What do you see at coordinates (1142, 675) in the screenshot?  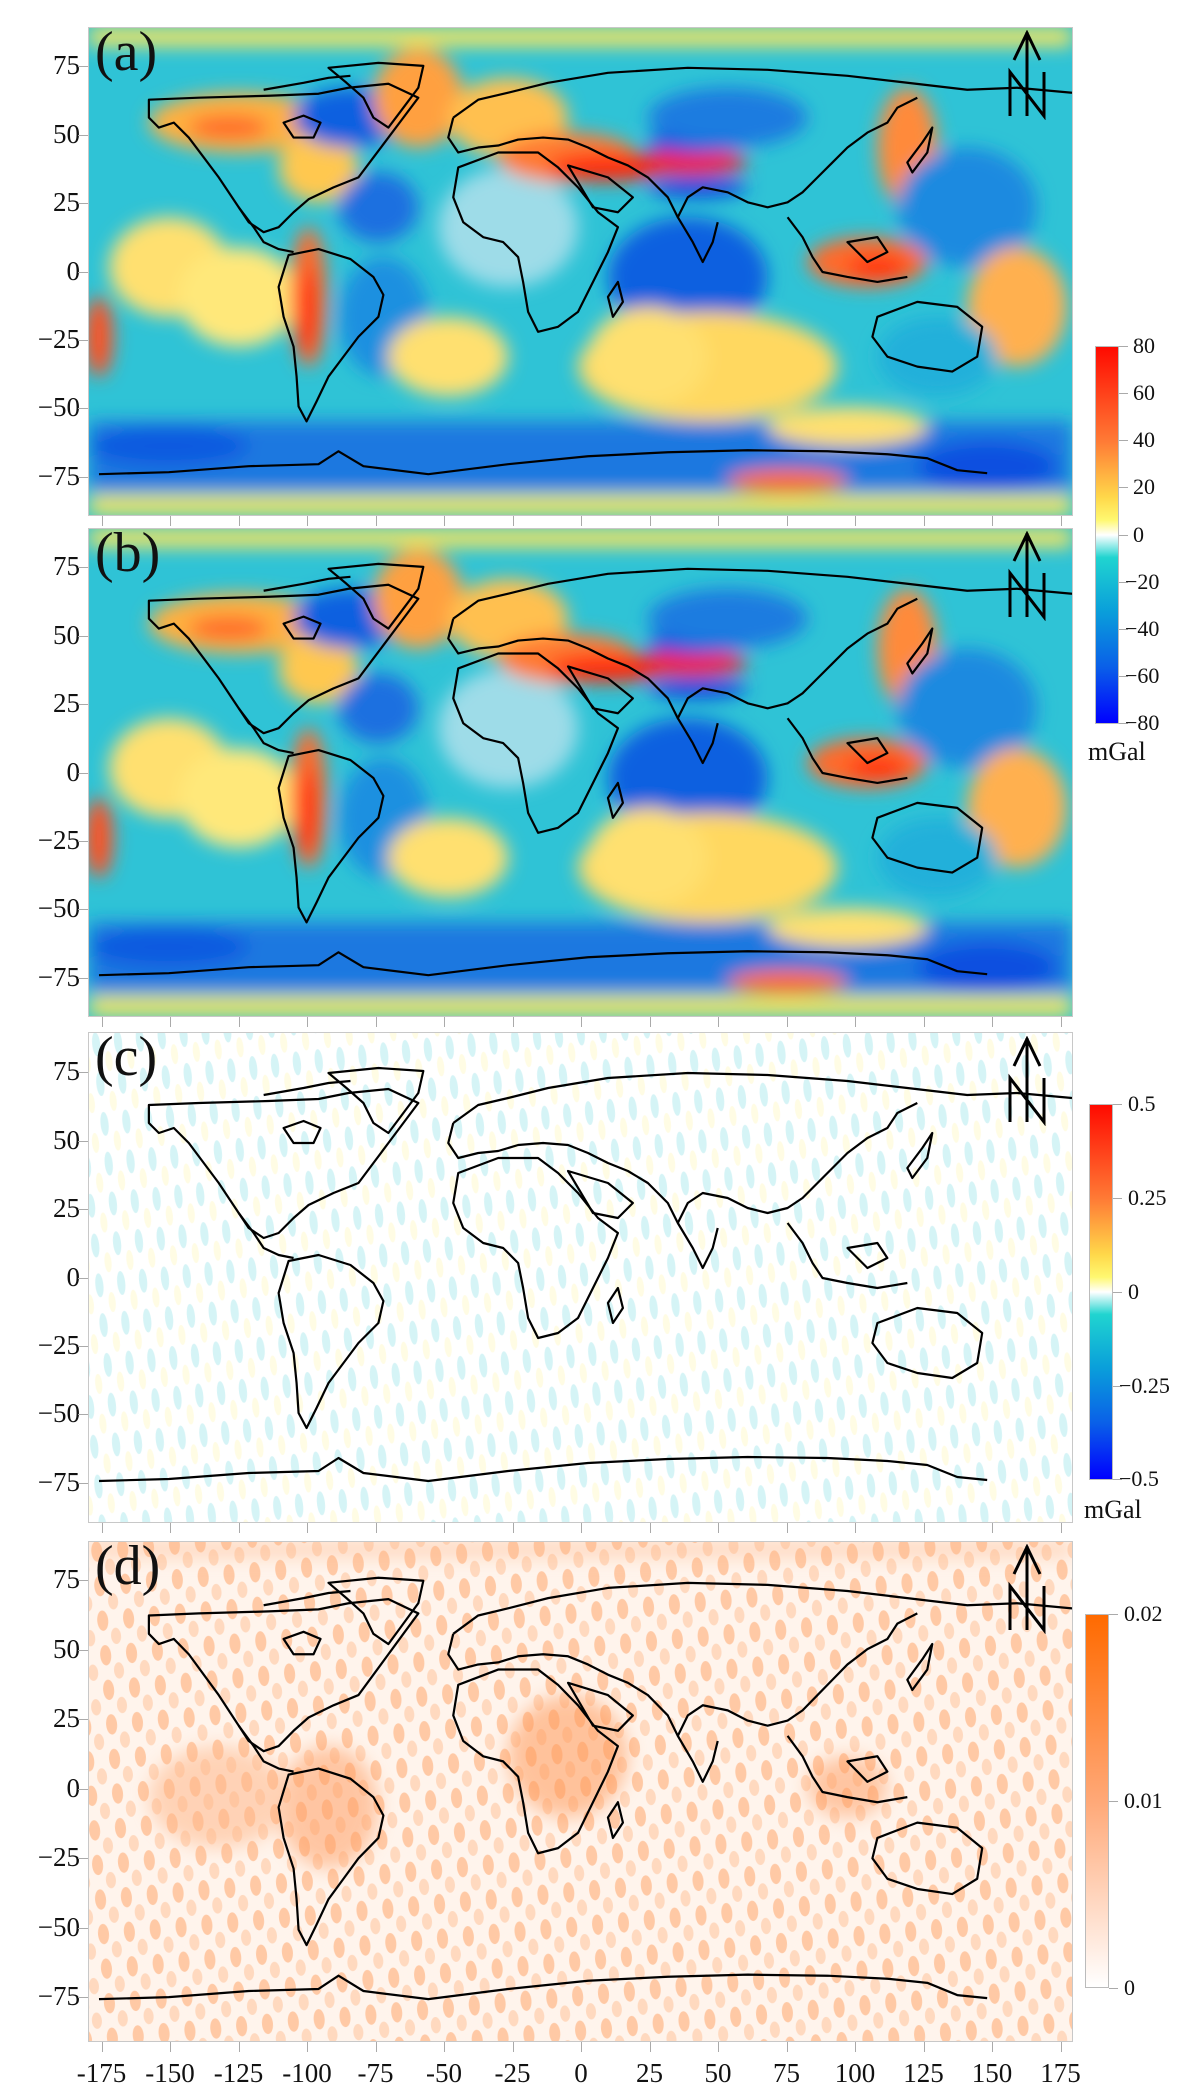 I see `colorbar-tick-label: −60` at bounding box center [1142, 675].